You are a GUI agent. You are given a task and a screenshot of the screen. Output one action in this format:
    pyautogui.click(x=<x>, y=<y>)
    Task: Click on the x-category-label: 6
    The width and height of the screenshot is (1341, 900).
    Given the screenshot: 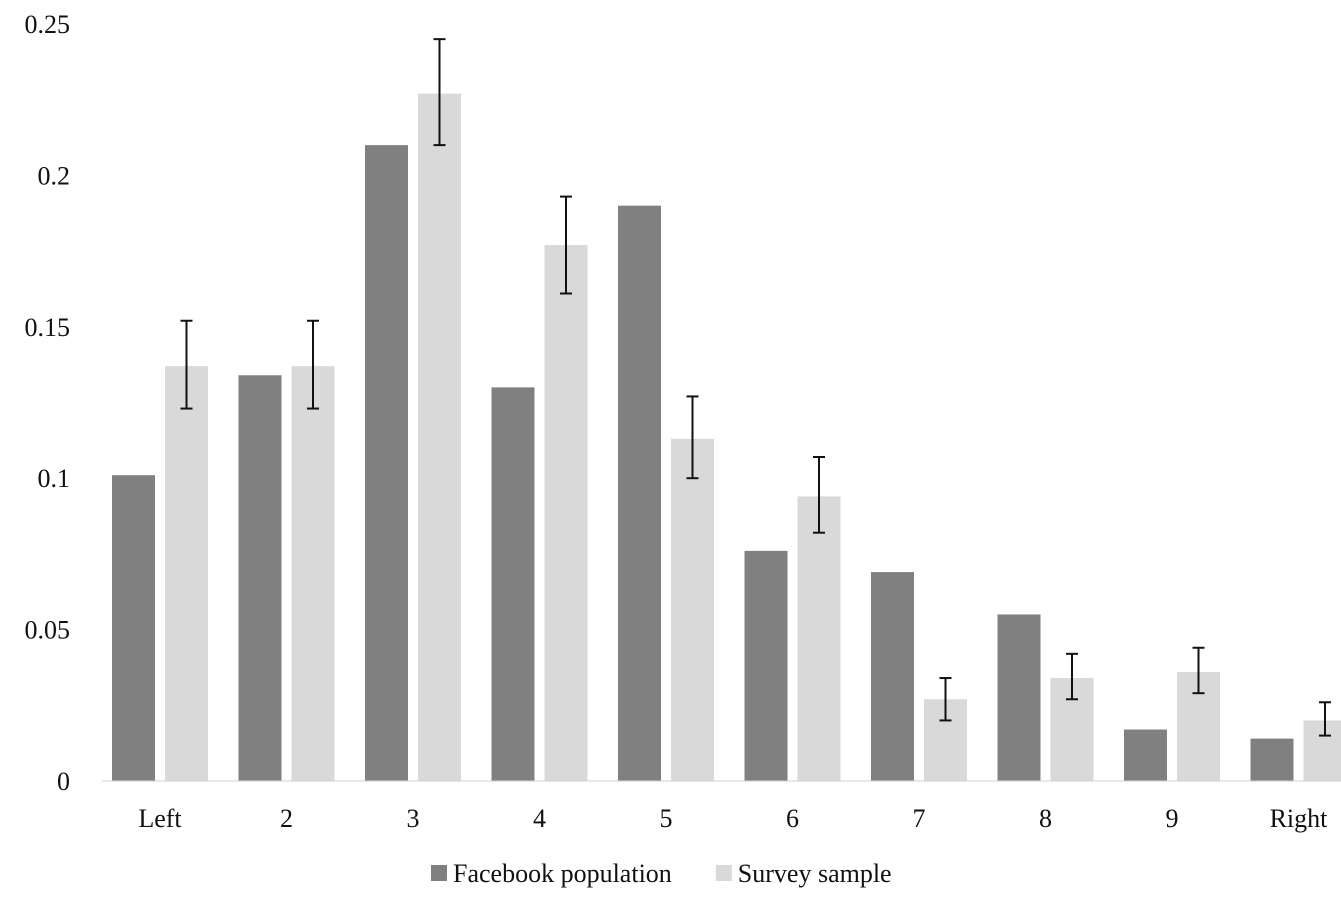 What is the action you would take?
    pyautogui.click(x=792, y=818)
    